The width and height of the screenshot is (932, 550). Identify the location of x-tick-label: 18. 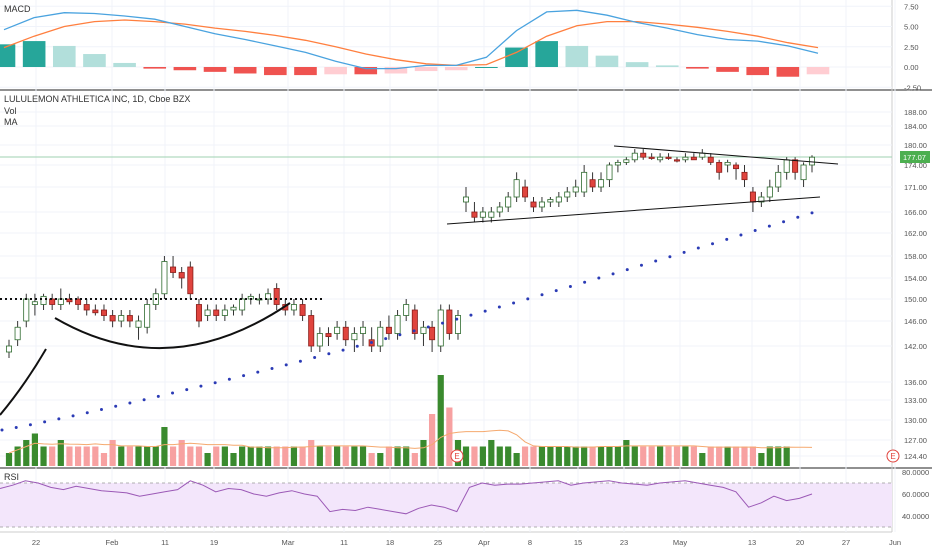
(390, 542).